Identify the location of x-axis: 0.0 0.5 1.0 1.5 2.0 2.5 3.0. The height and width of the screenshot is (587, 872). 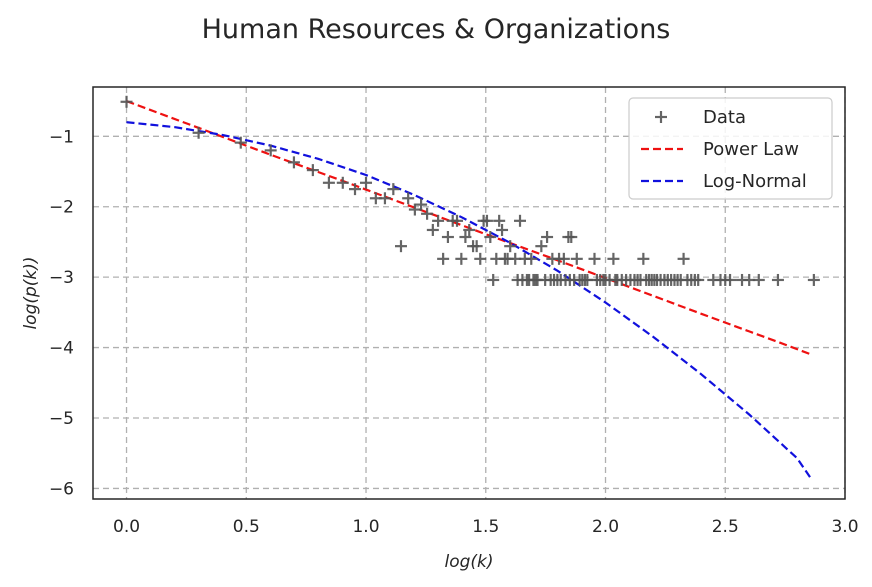
(486, 527).